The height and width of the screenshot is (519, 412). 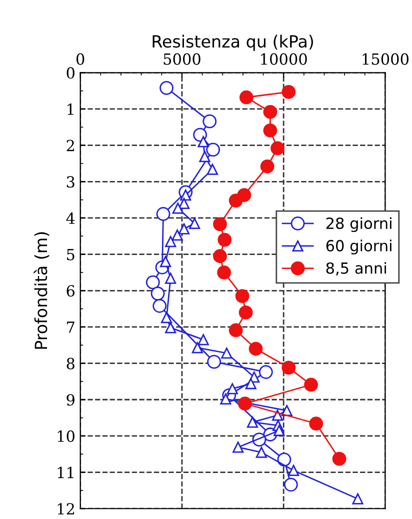 I want to click on y-tick-label: 7, so click(x=70, y=327).